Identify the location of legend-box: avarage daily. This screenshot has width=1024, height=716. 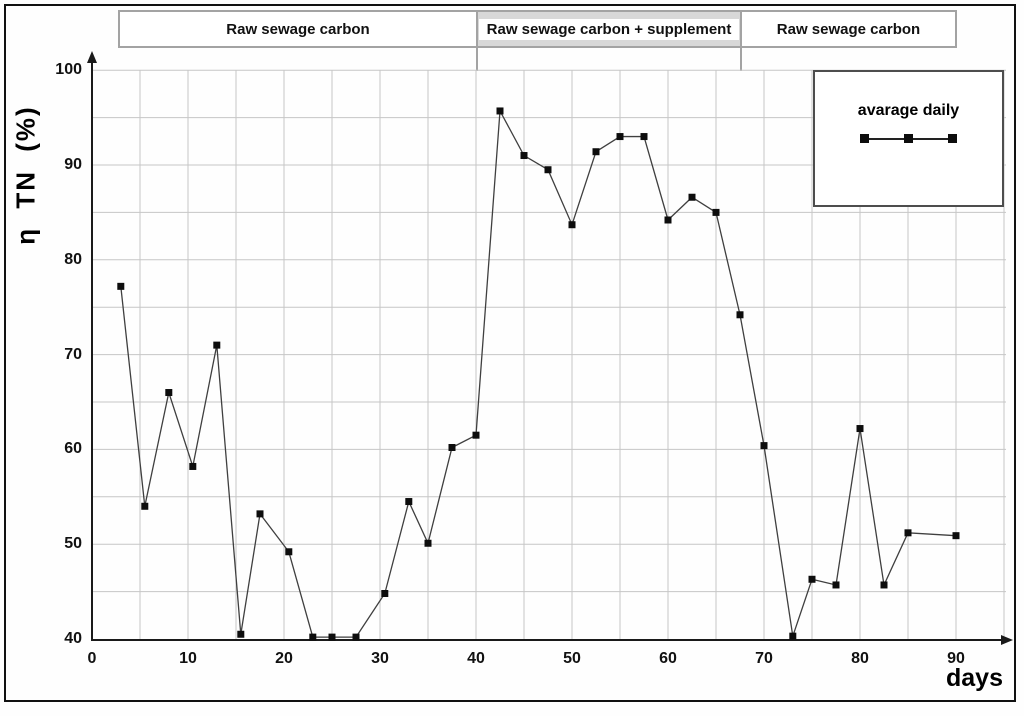
(908, 138).